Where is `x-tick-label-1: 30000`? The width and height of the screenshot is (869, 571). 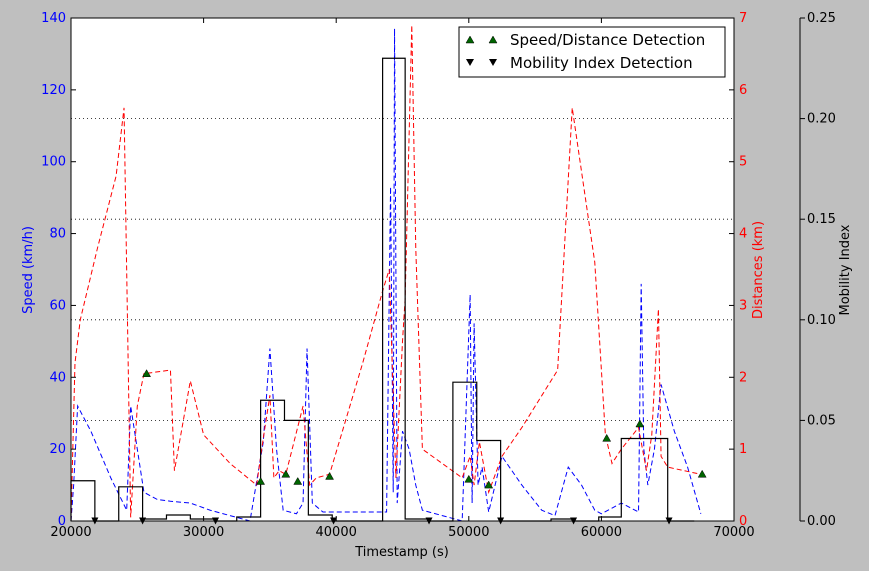 x-tick-label-1: 30000 is located at coordinates (203, 532).